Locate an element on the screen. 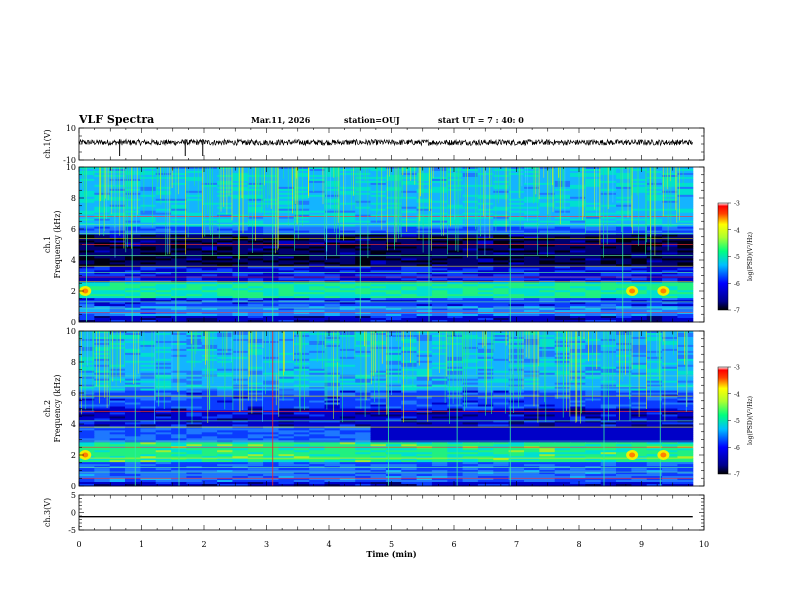 This screenshot has width=792, height=612. ch3-wave-frame is located at coordinates (391, 512).